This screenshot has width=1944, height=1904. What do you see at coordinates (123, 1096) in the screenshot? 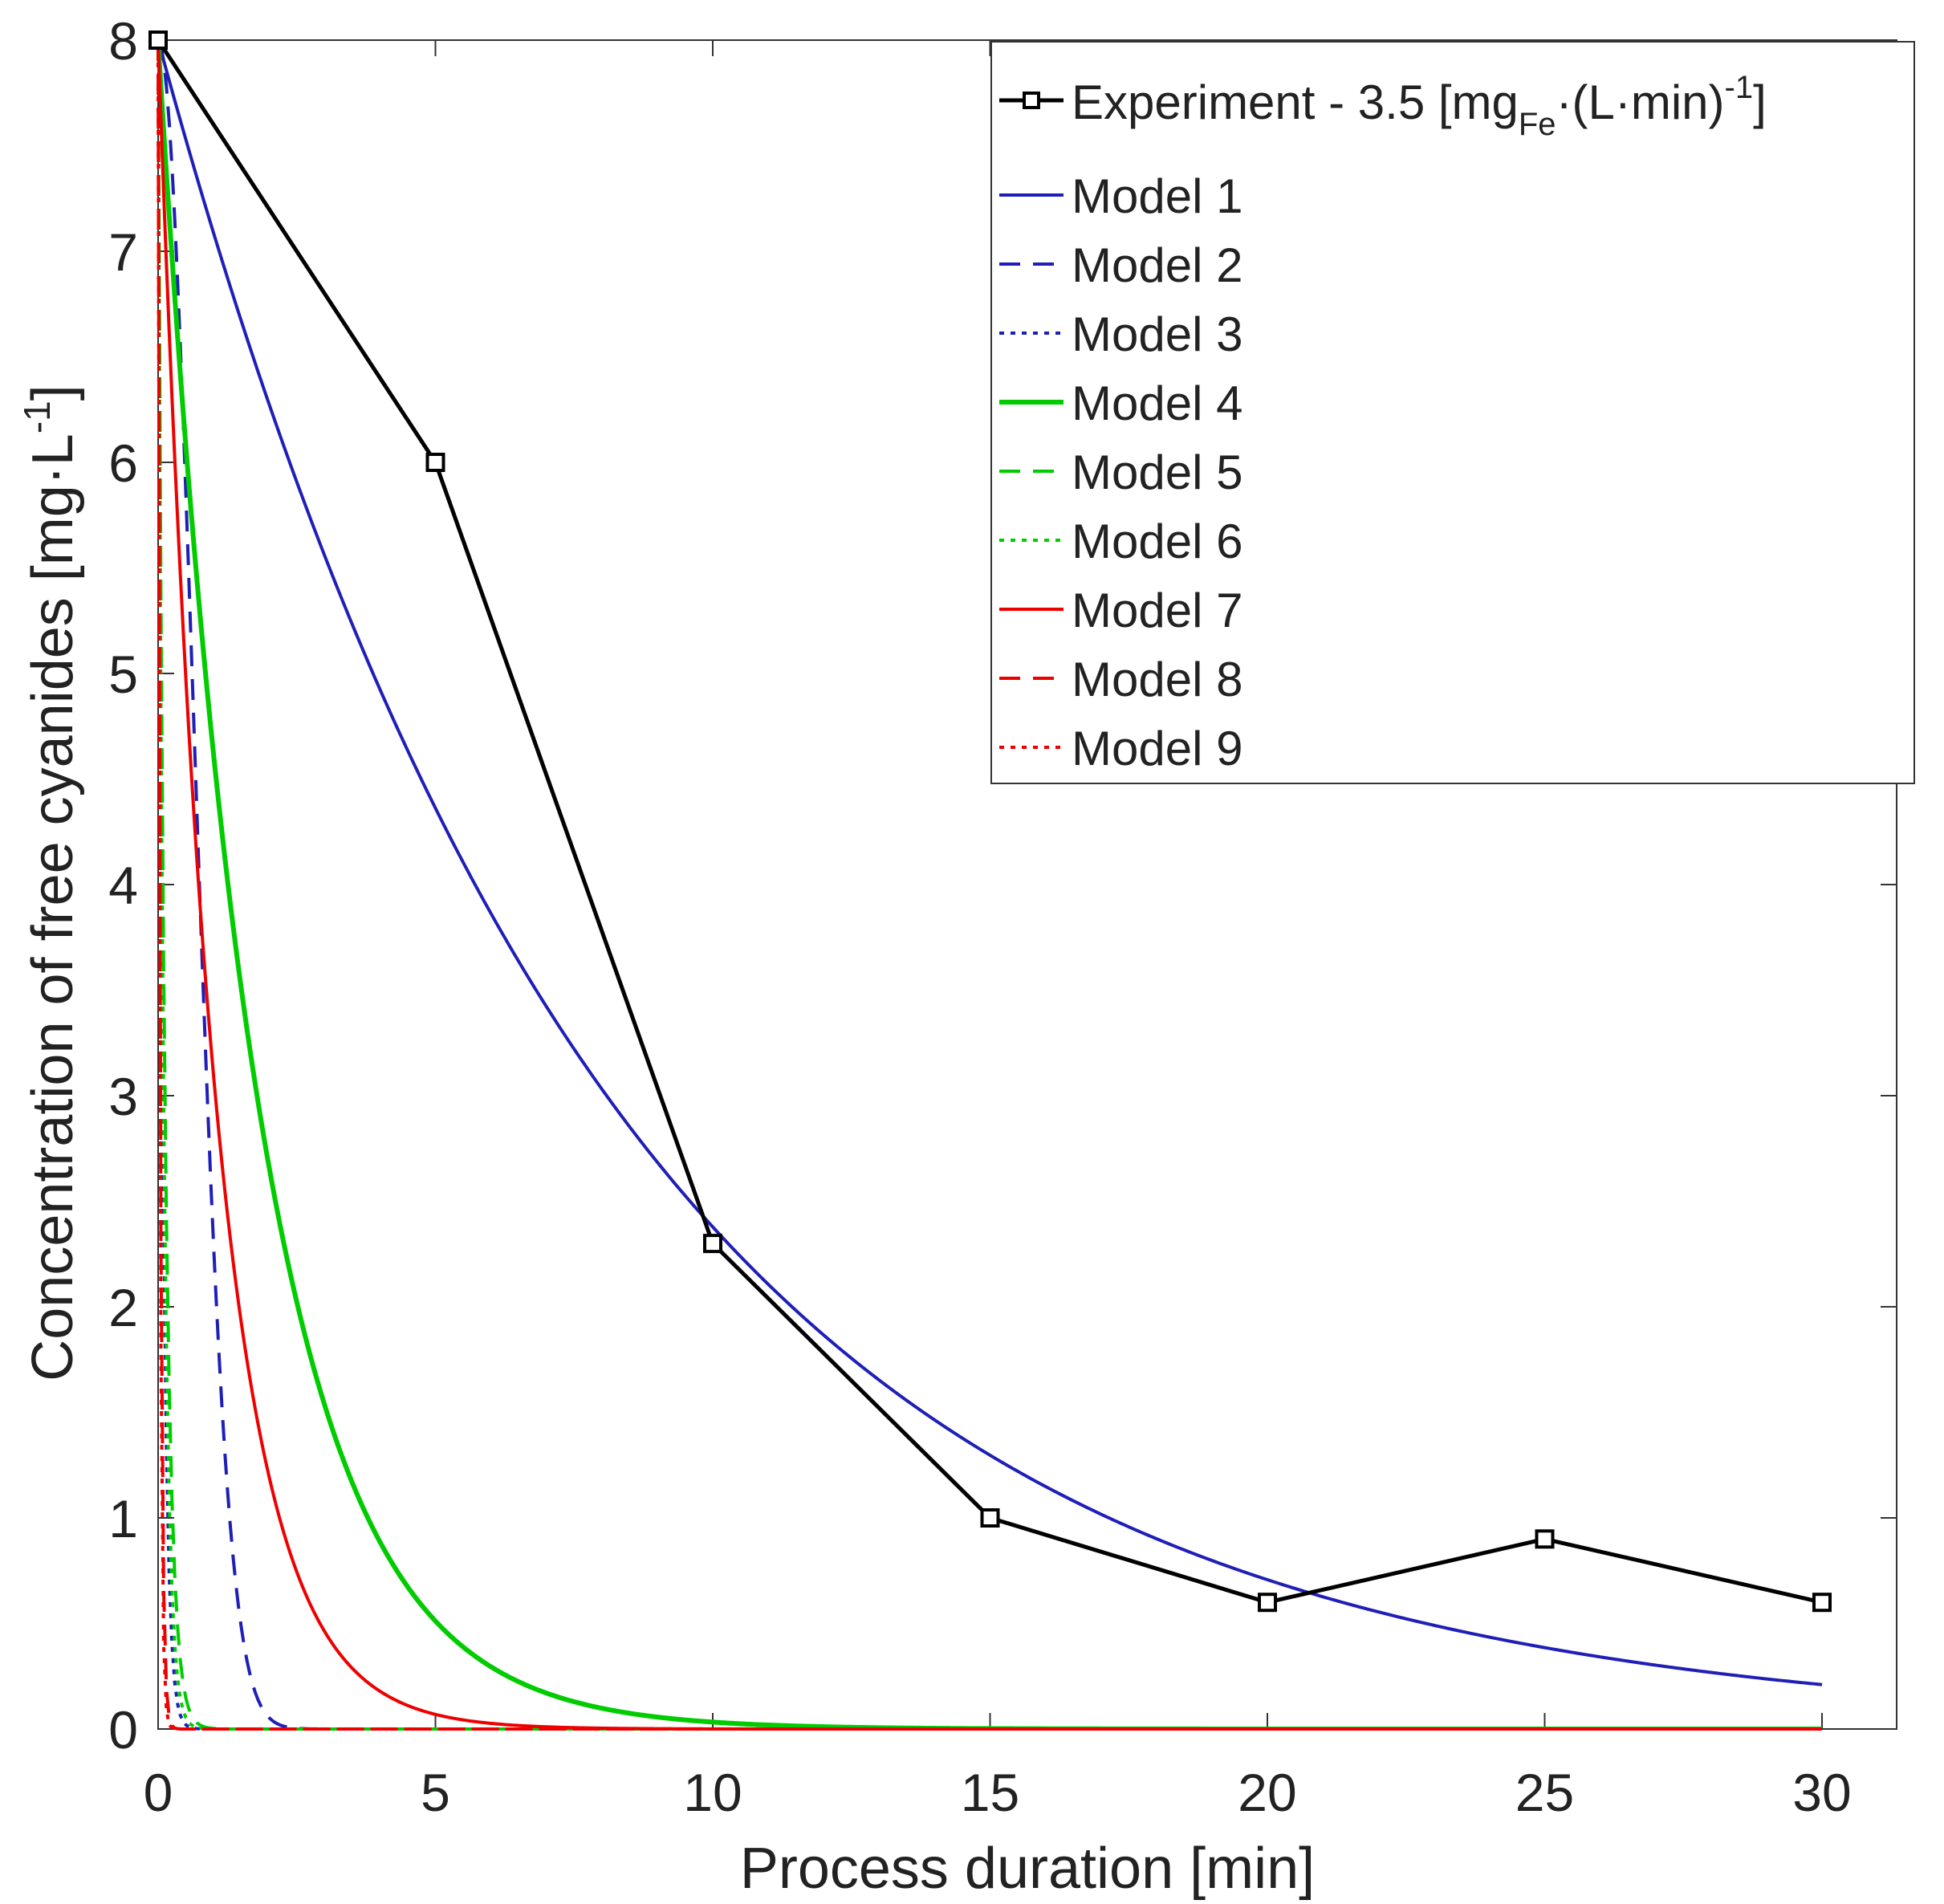
I see `y-tick-label: 3` at bounding box center [123, 1096].